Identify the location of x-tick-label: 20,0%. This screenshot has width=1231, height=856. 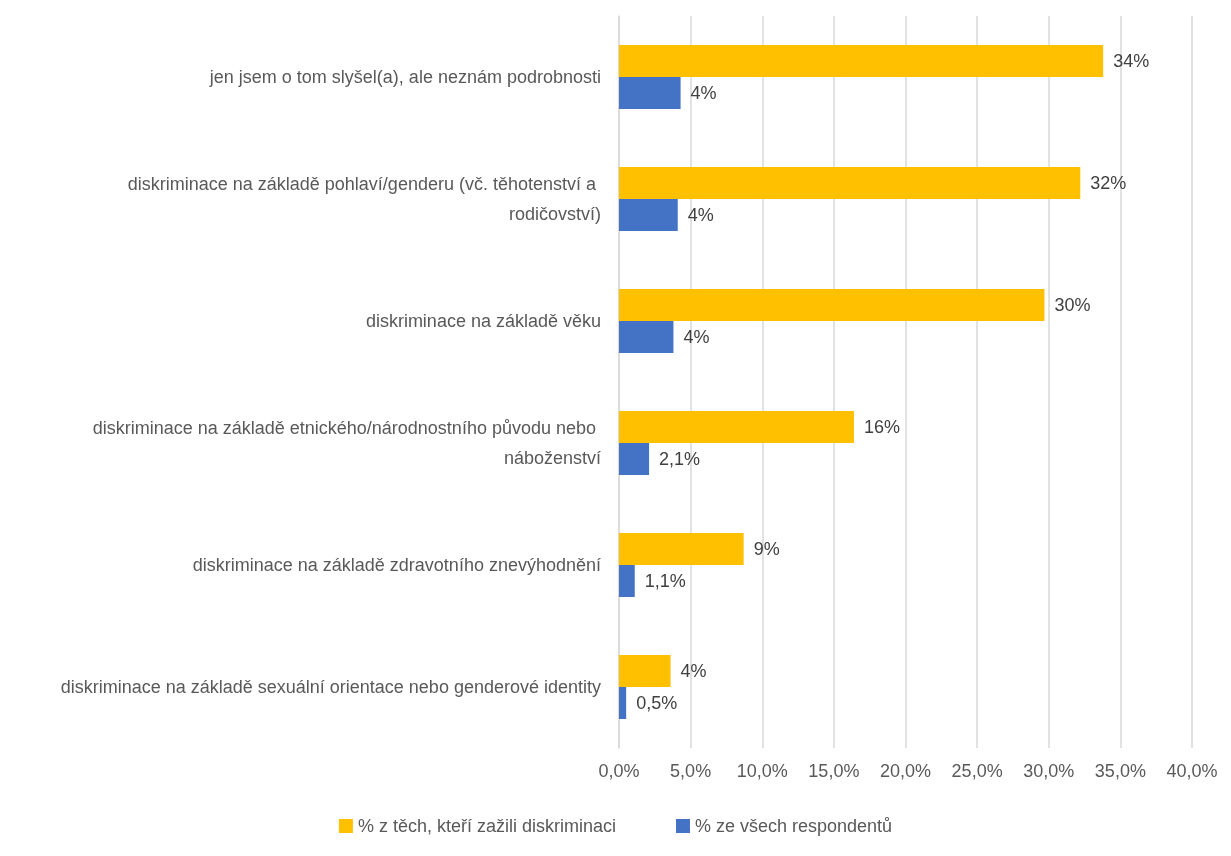
(905, 771).